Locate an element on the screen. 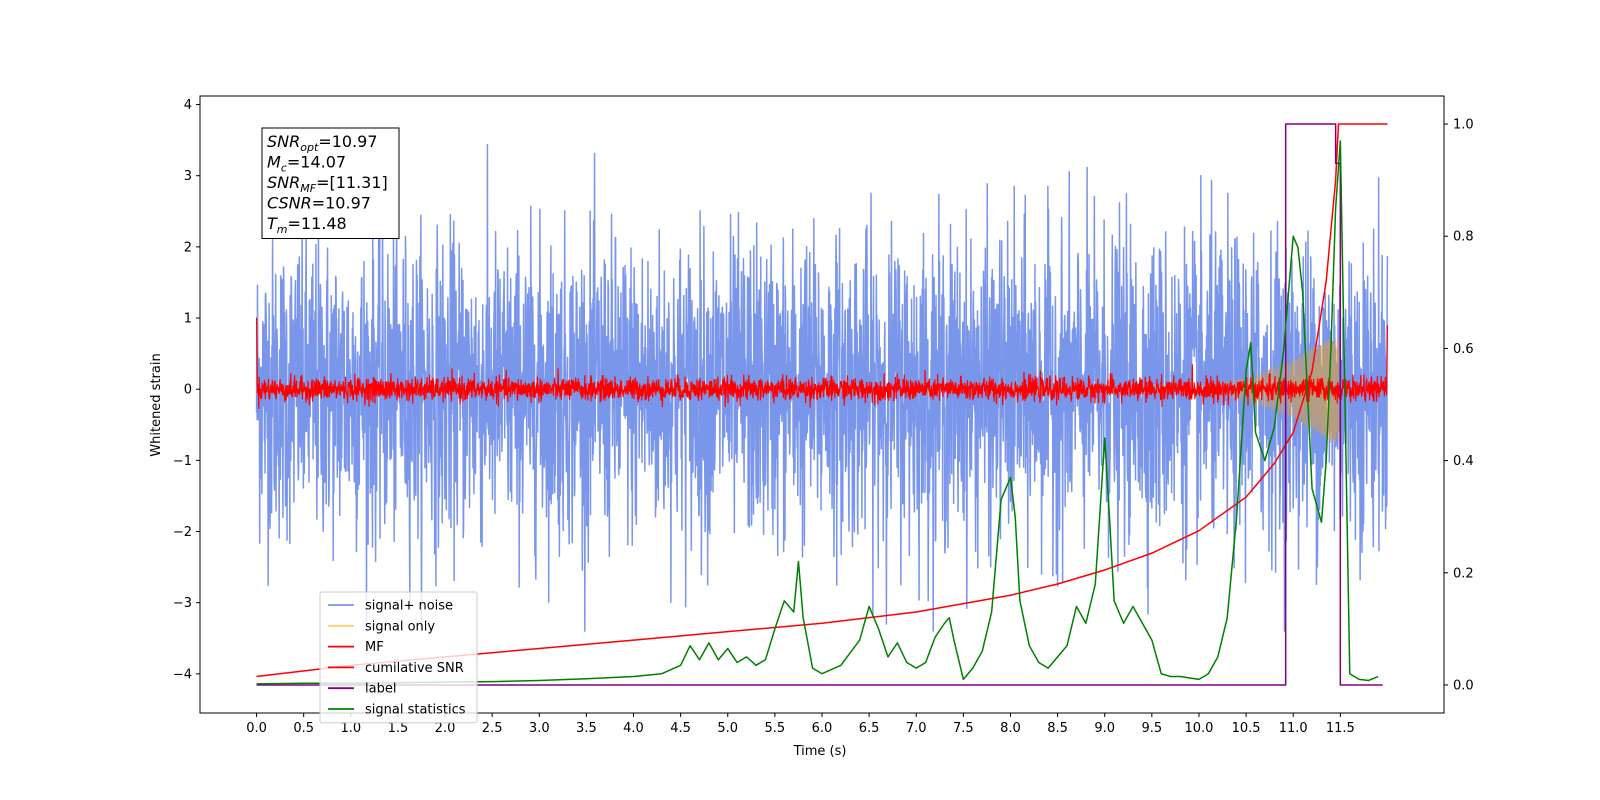 The height and width of the screenshot is (800, 1600). legend-label-mf: MF is located at coordinates (374, 647).